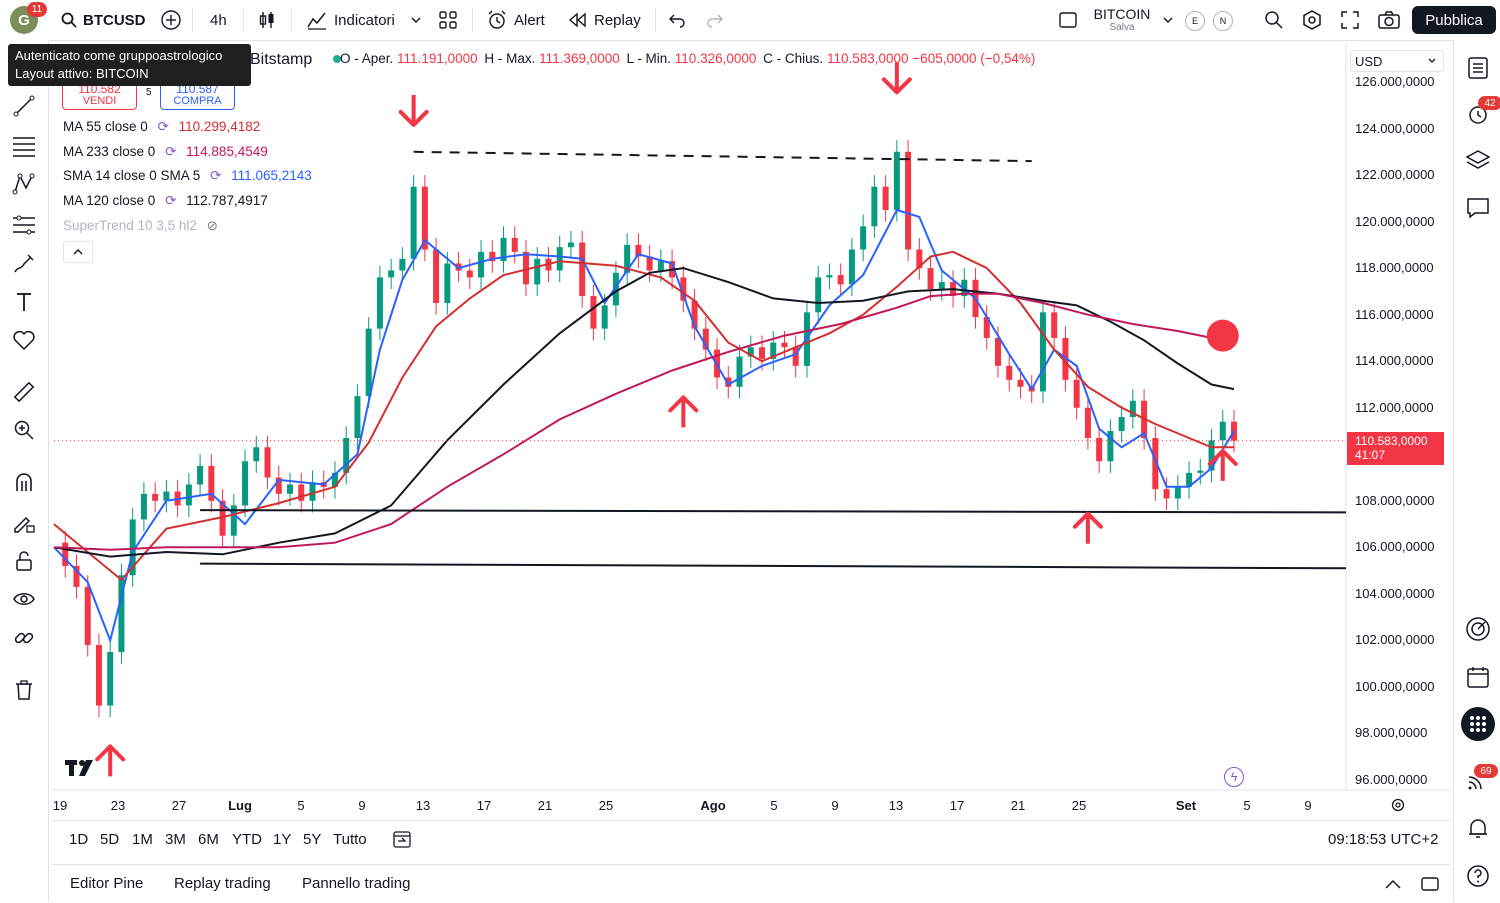  I want to click on close-label: C - Chius., so click(793, 58).